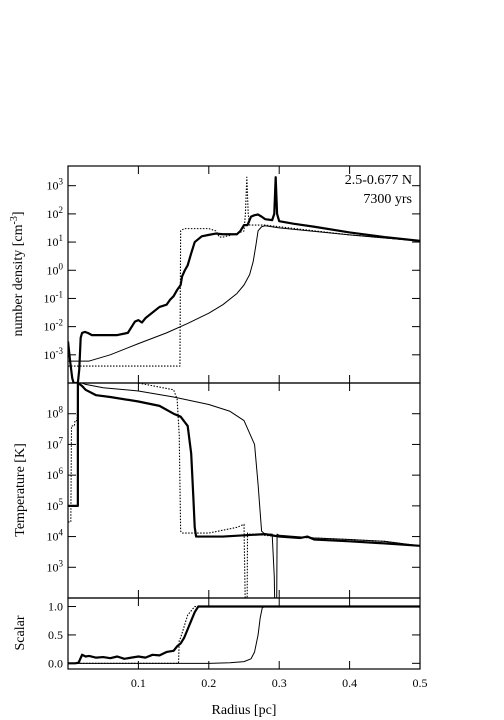  Describe the element at coordinates (55, 635) in the screenshot. I see `y-tick-label: 0.5` at that location.